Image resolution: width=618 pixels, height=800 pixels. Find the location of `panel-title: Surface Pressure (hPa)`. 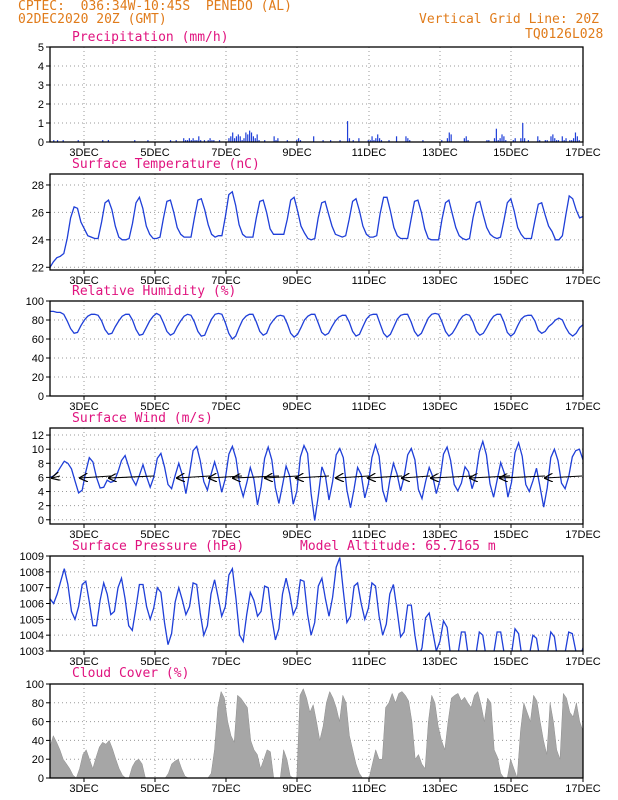

panel-title: Surface Pressure (hPa) is located at coordinates (158, 546).